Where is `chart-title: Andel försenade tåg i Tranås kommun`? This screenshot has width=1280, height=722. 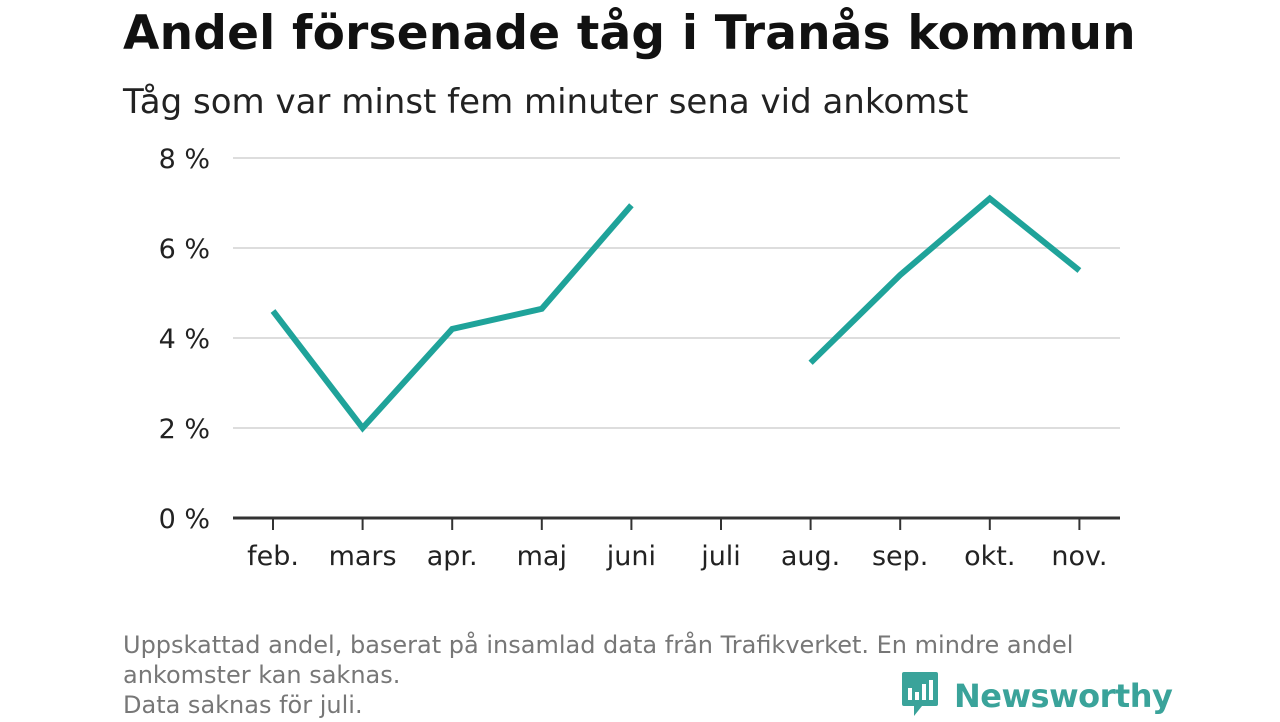 chart-title: Andel försenade tåg i Tranås kommun is located at coordinates (629, 33).